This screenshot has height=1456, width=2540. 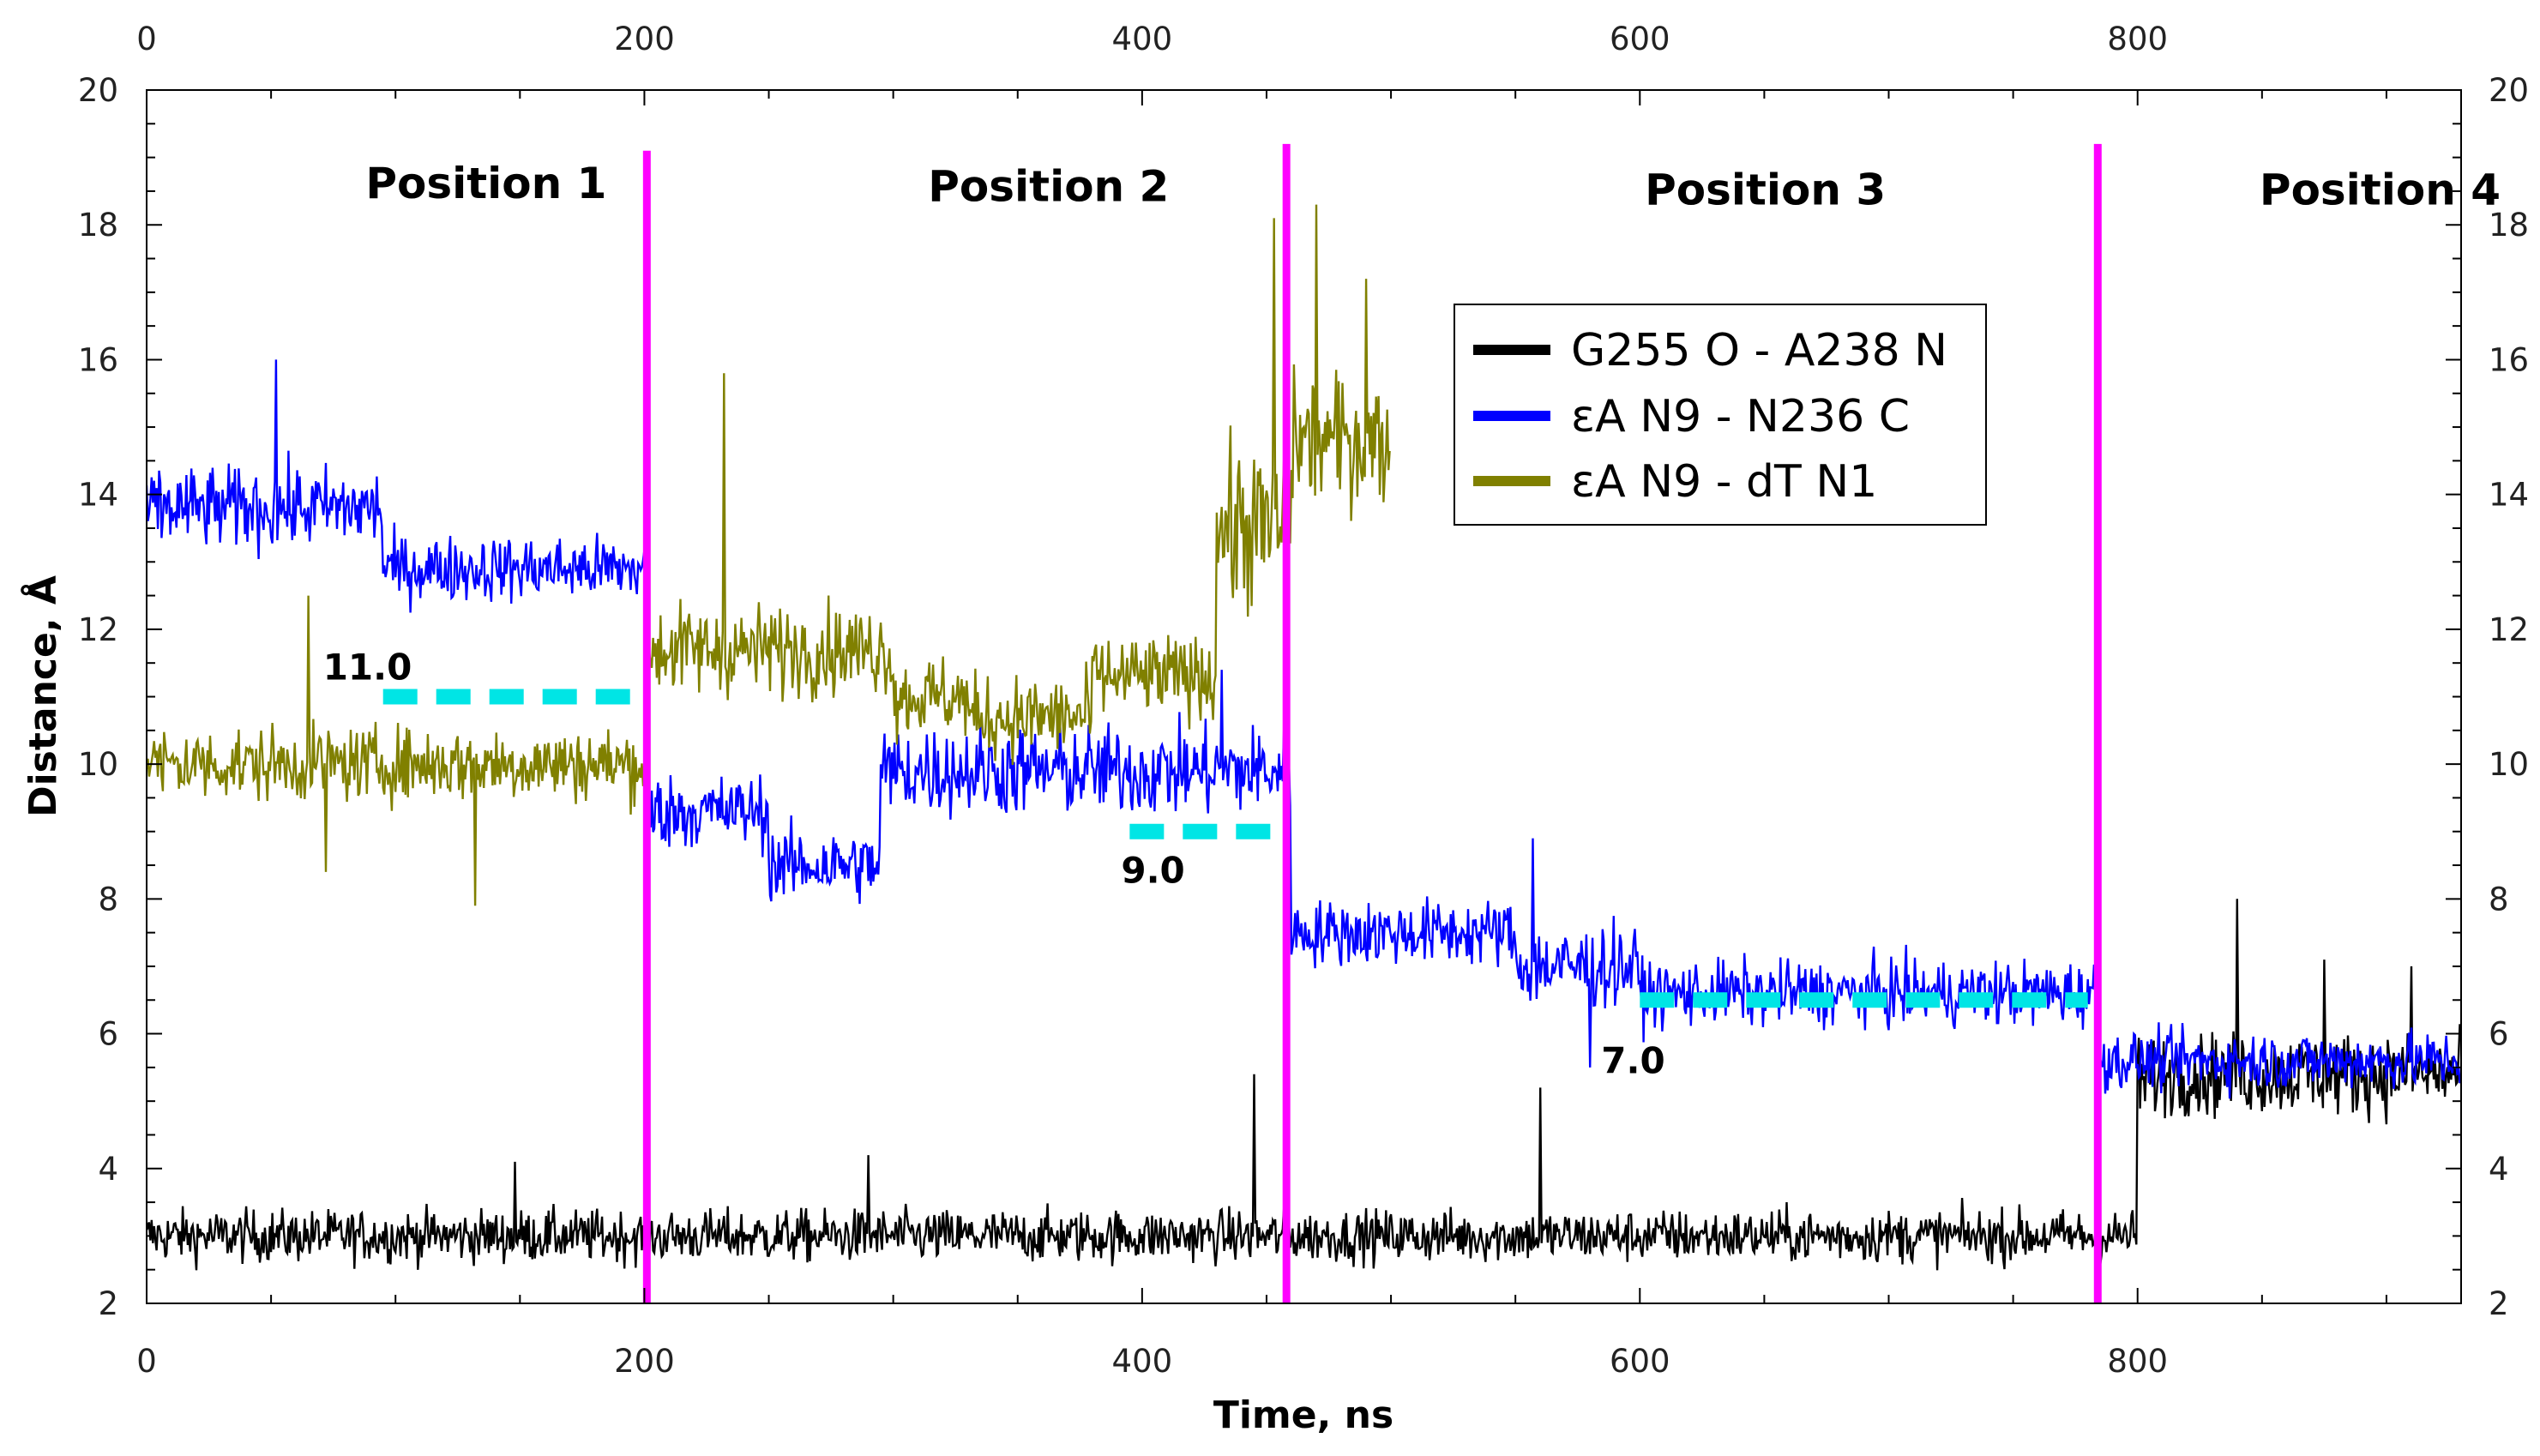 What do you see at coordinates (2509, 225) in the screenshot?
I see `y-tick-label-right: 18` at bounding box center [2509, 225].